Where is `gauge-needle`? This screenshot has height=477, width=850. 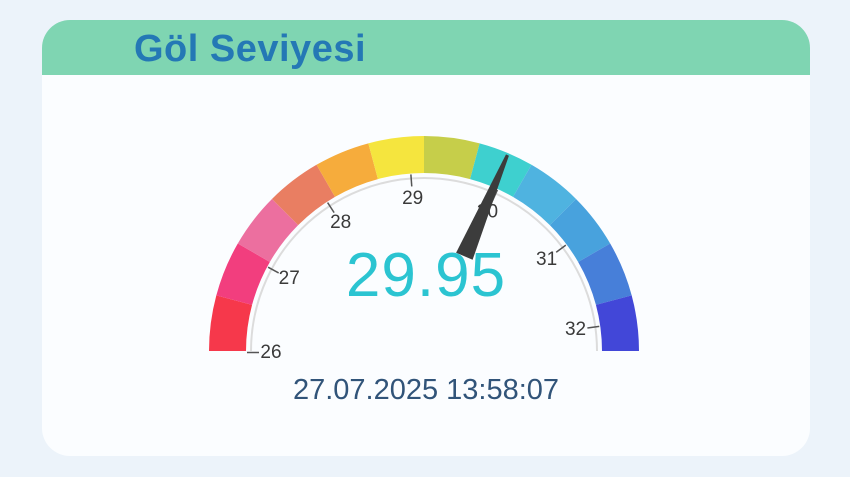
gauge-needle is located at coordinates (482, 207).